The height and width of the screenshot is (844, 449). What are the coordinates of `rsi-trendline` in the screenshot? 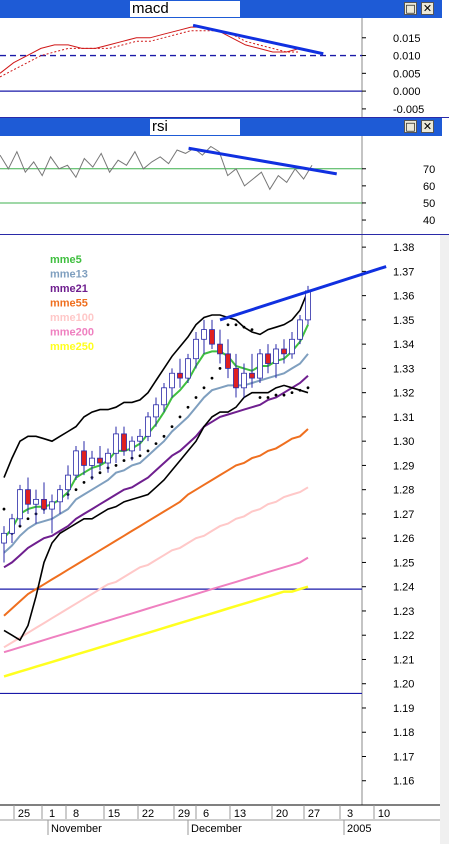 It's located at (263, 161).